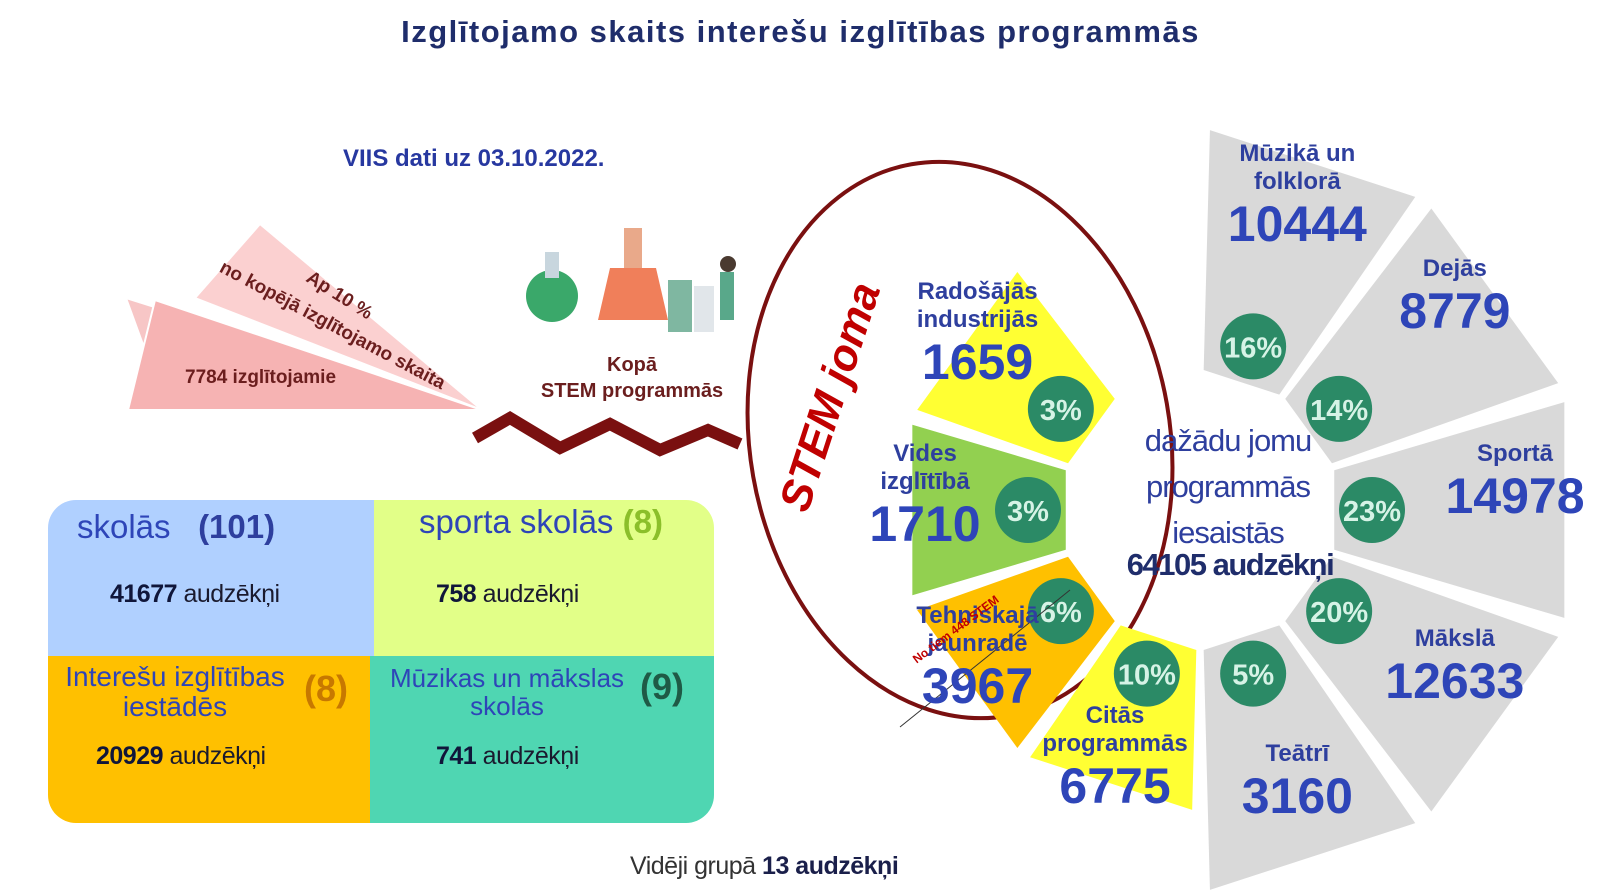  I want to click on footer-average: Vidēji grupā 13 audzēkņi, so click(764, 866).